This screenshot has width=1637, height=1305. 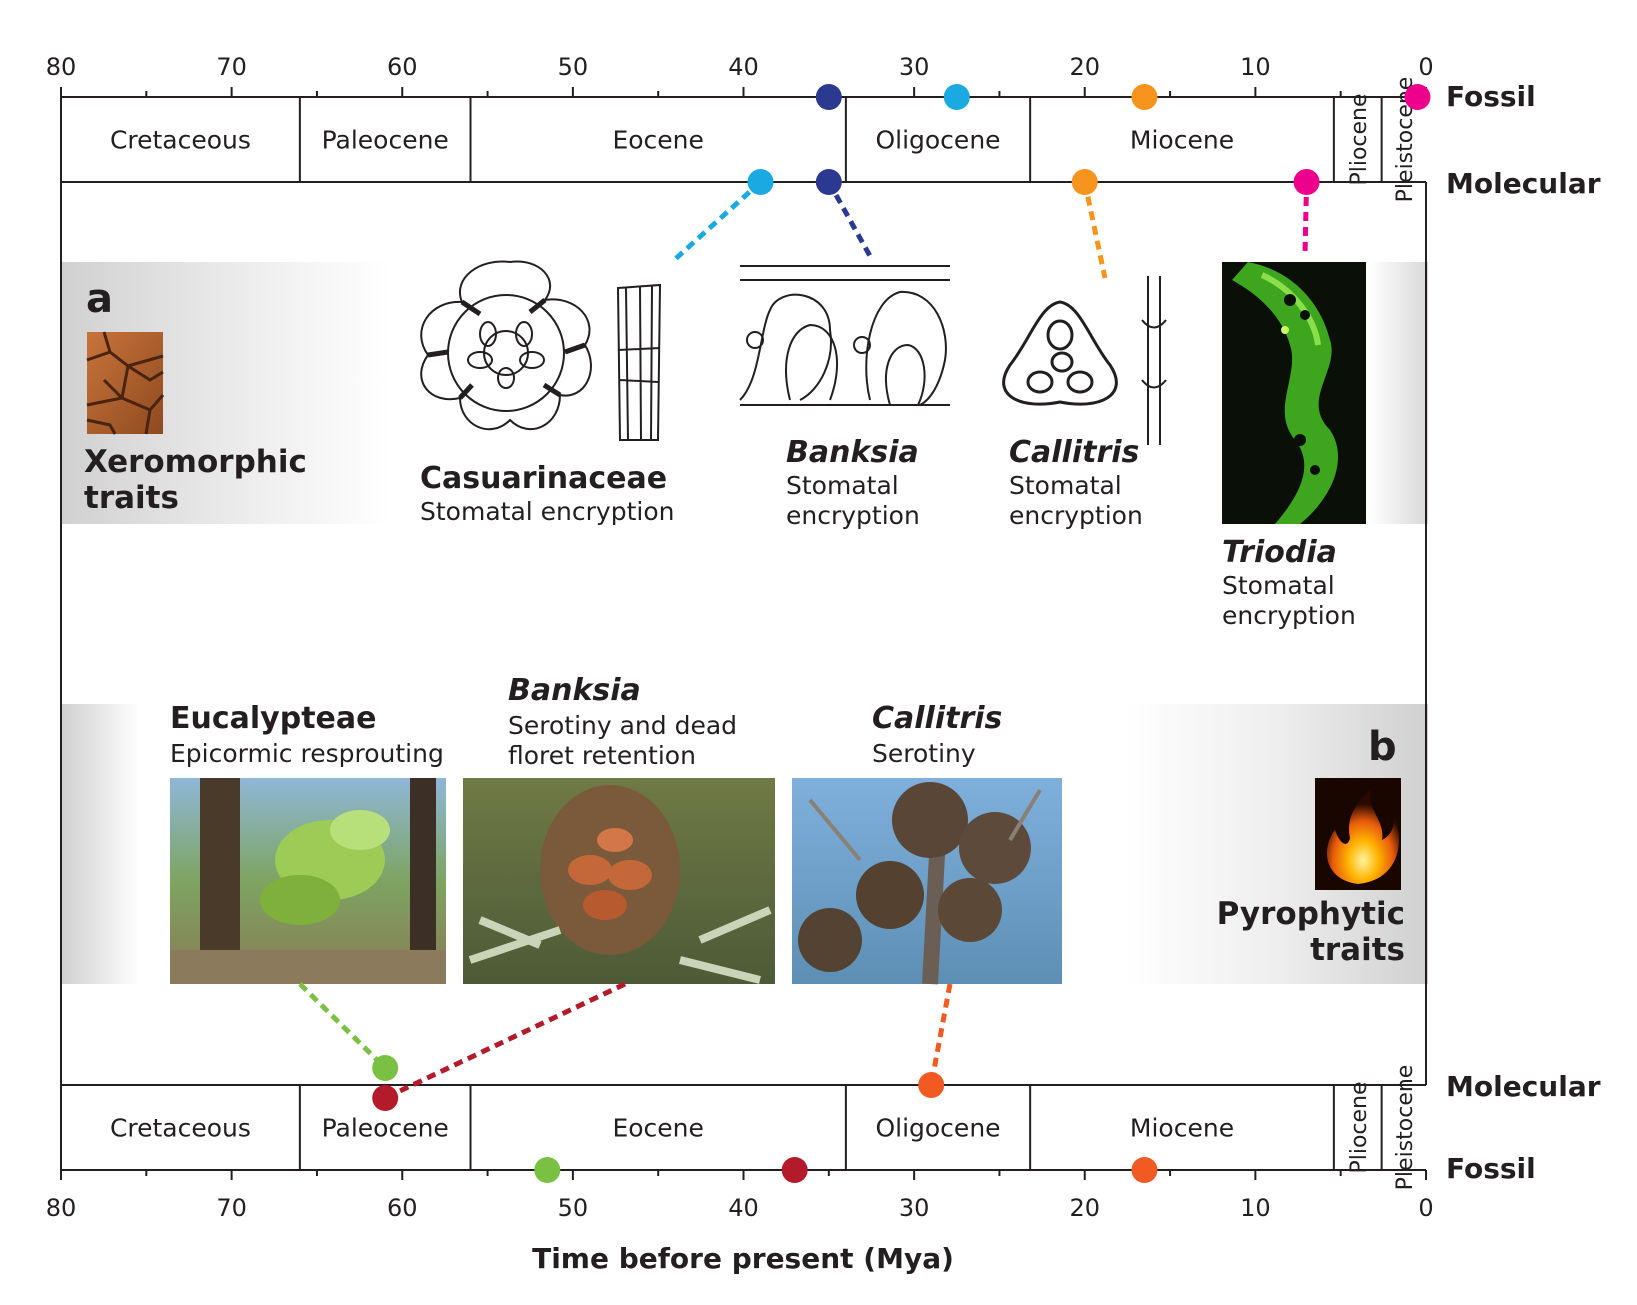 I want to click on bottom-fossil-label: Fossil, so click(x=1491, y=1168).